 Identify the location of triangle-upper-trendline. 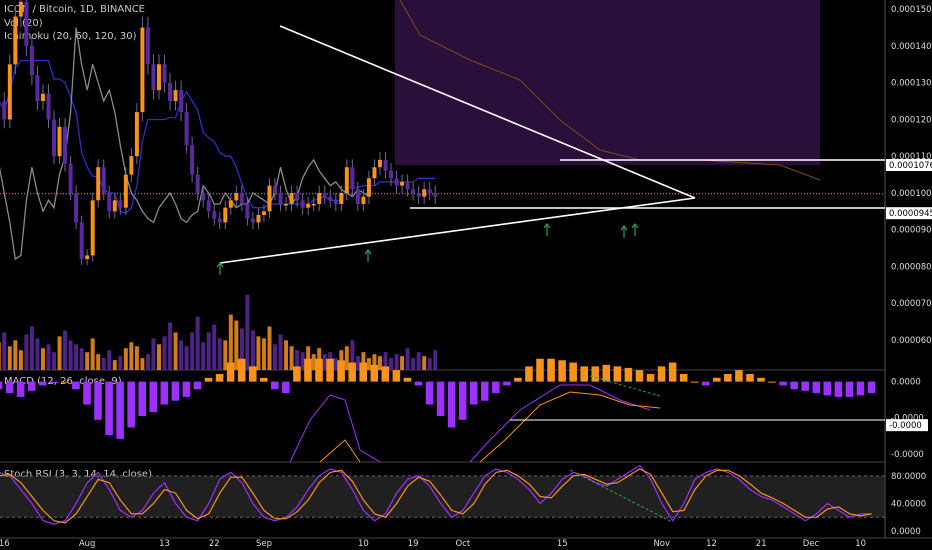
(487, 112).